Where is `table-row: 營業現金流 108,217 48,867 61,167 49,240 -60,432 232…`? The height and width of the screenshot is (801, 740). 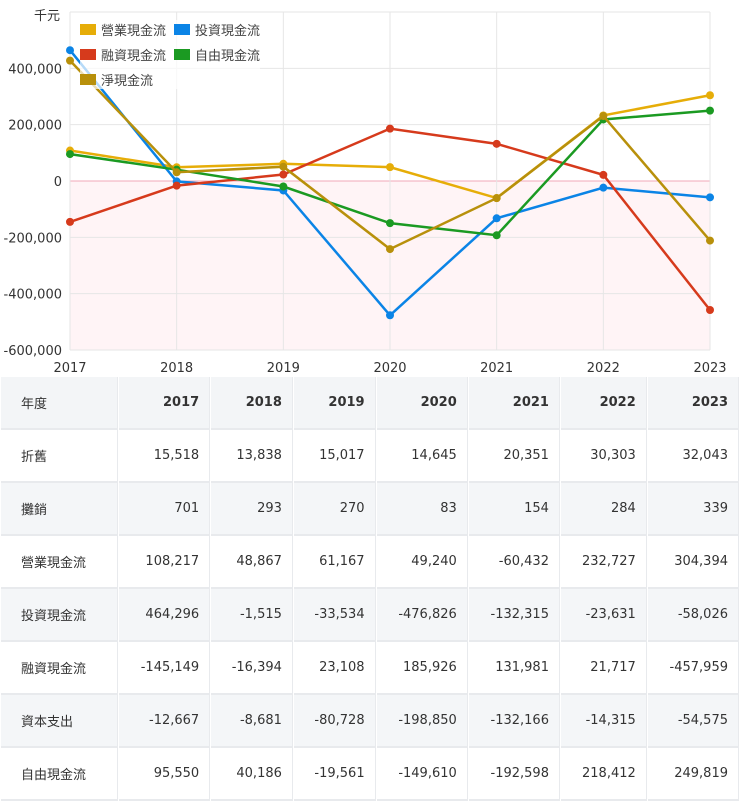 table-row: 營業現金流 108,217 48,867 61,167 49,240 -60,432 232… is located at coordinates (370, 562).